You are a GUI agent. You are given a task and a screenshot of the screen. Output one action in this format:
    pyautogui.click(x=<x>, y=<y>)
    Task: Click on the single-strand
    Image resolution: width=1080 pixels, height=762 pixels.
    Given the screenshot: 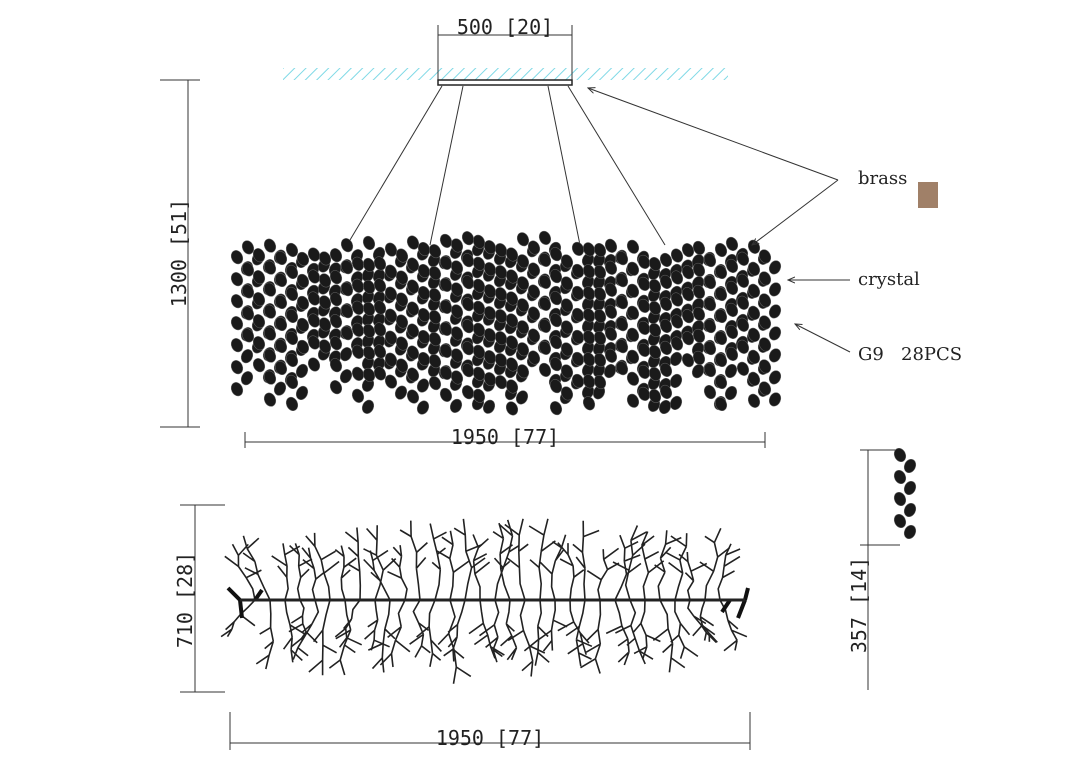 What is the action you would take?
    pyautogui.click(x=905, y=493)
    